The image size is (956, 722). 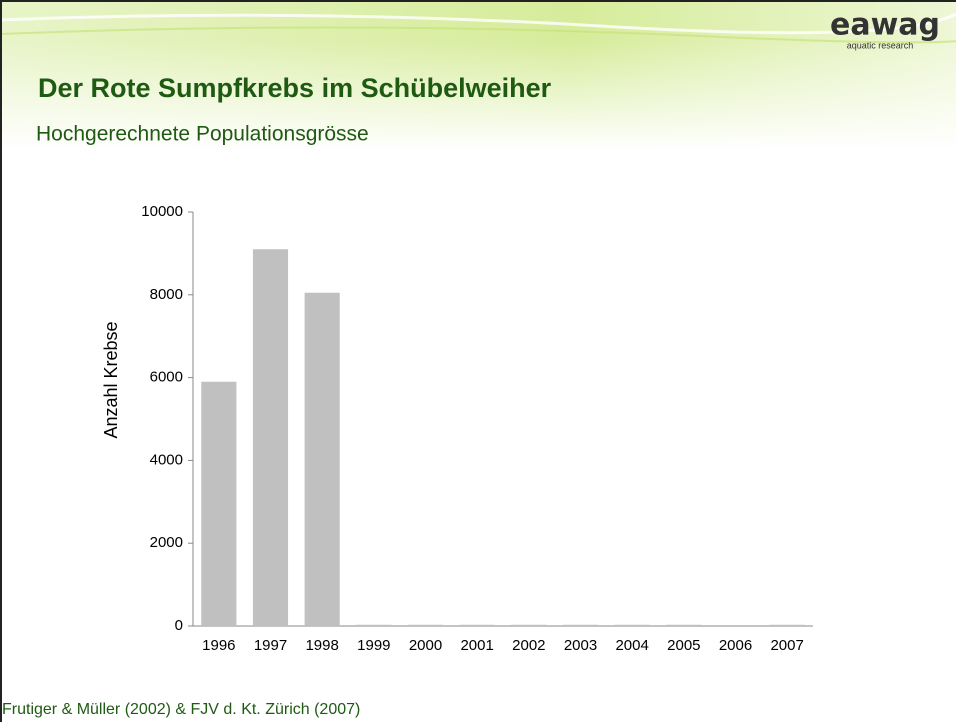 What do you see at coordinates (880, 45) in the screenshot?
I see `logo-tagline: aquatic research` at bounding box center [880, 45].